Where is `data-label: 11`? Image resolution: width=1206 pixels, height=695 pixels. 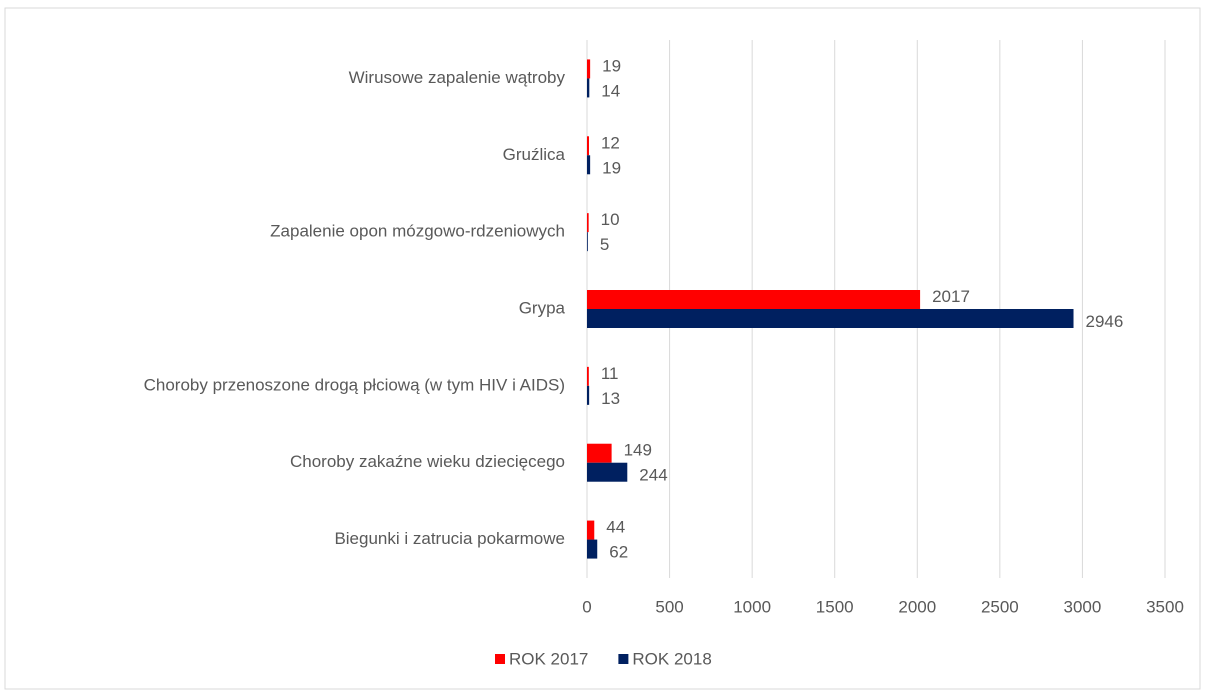 data-label: 11 is located at coordinates (610, 373).